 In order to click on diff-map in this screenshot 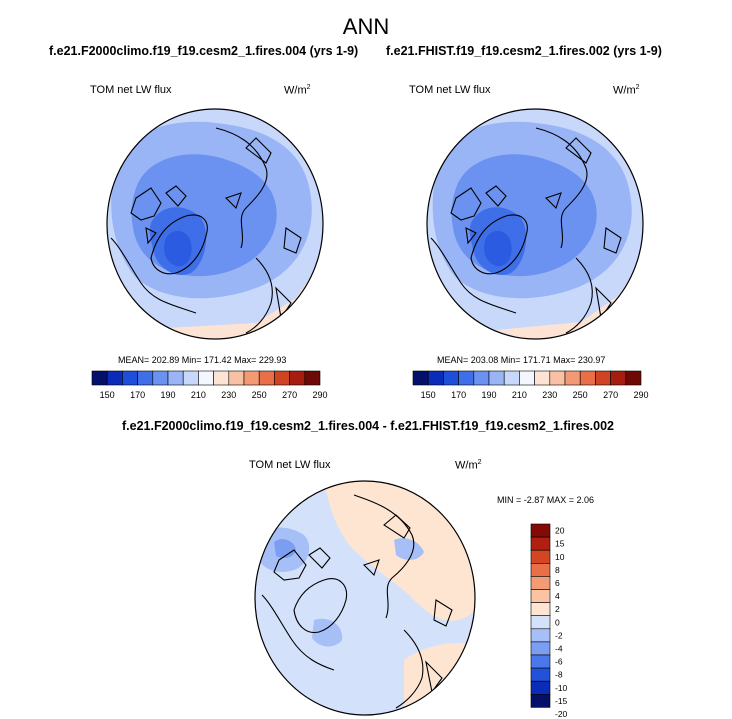, I will do `click(365, 598)`.